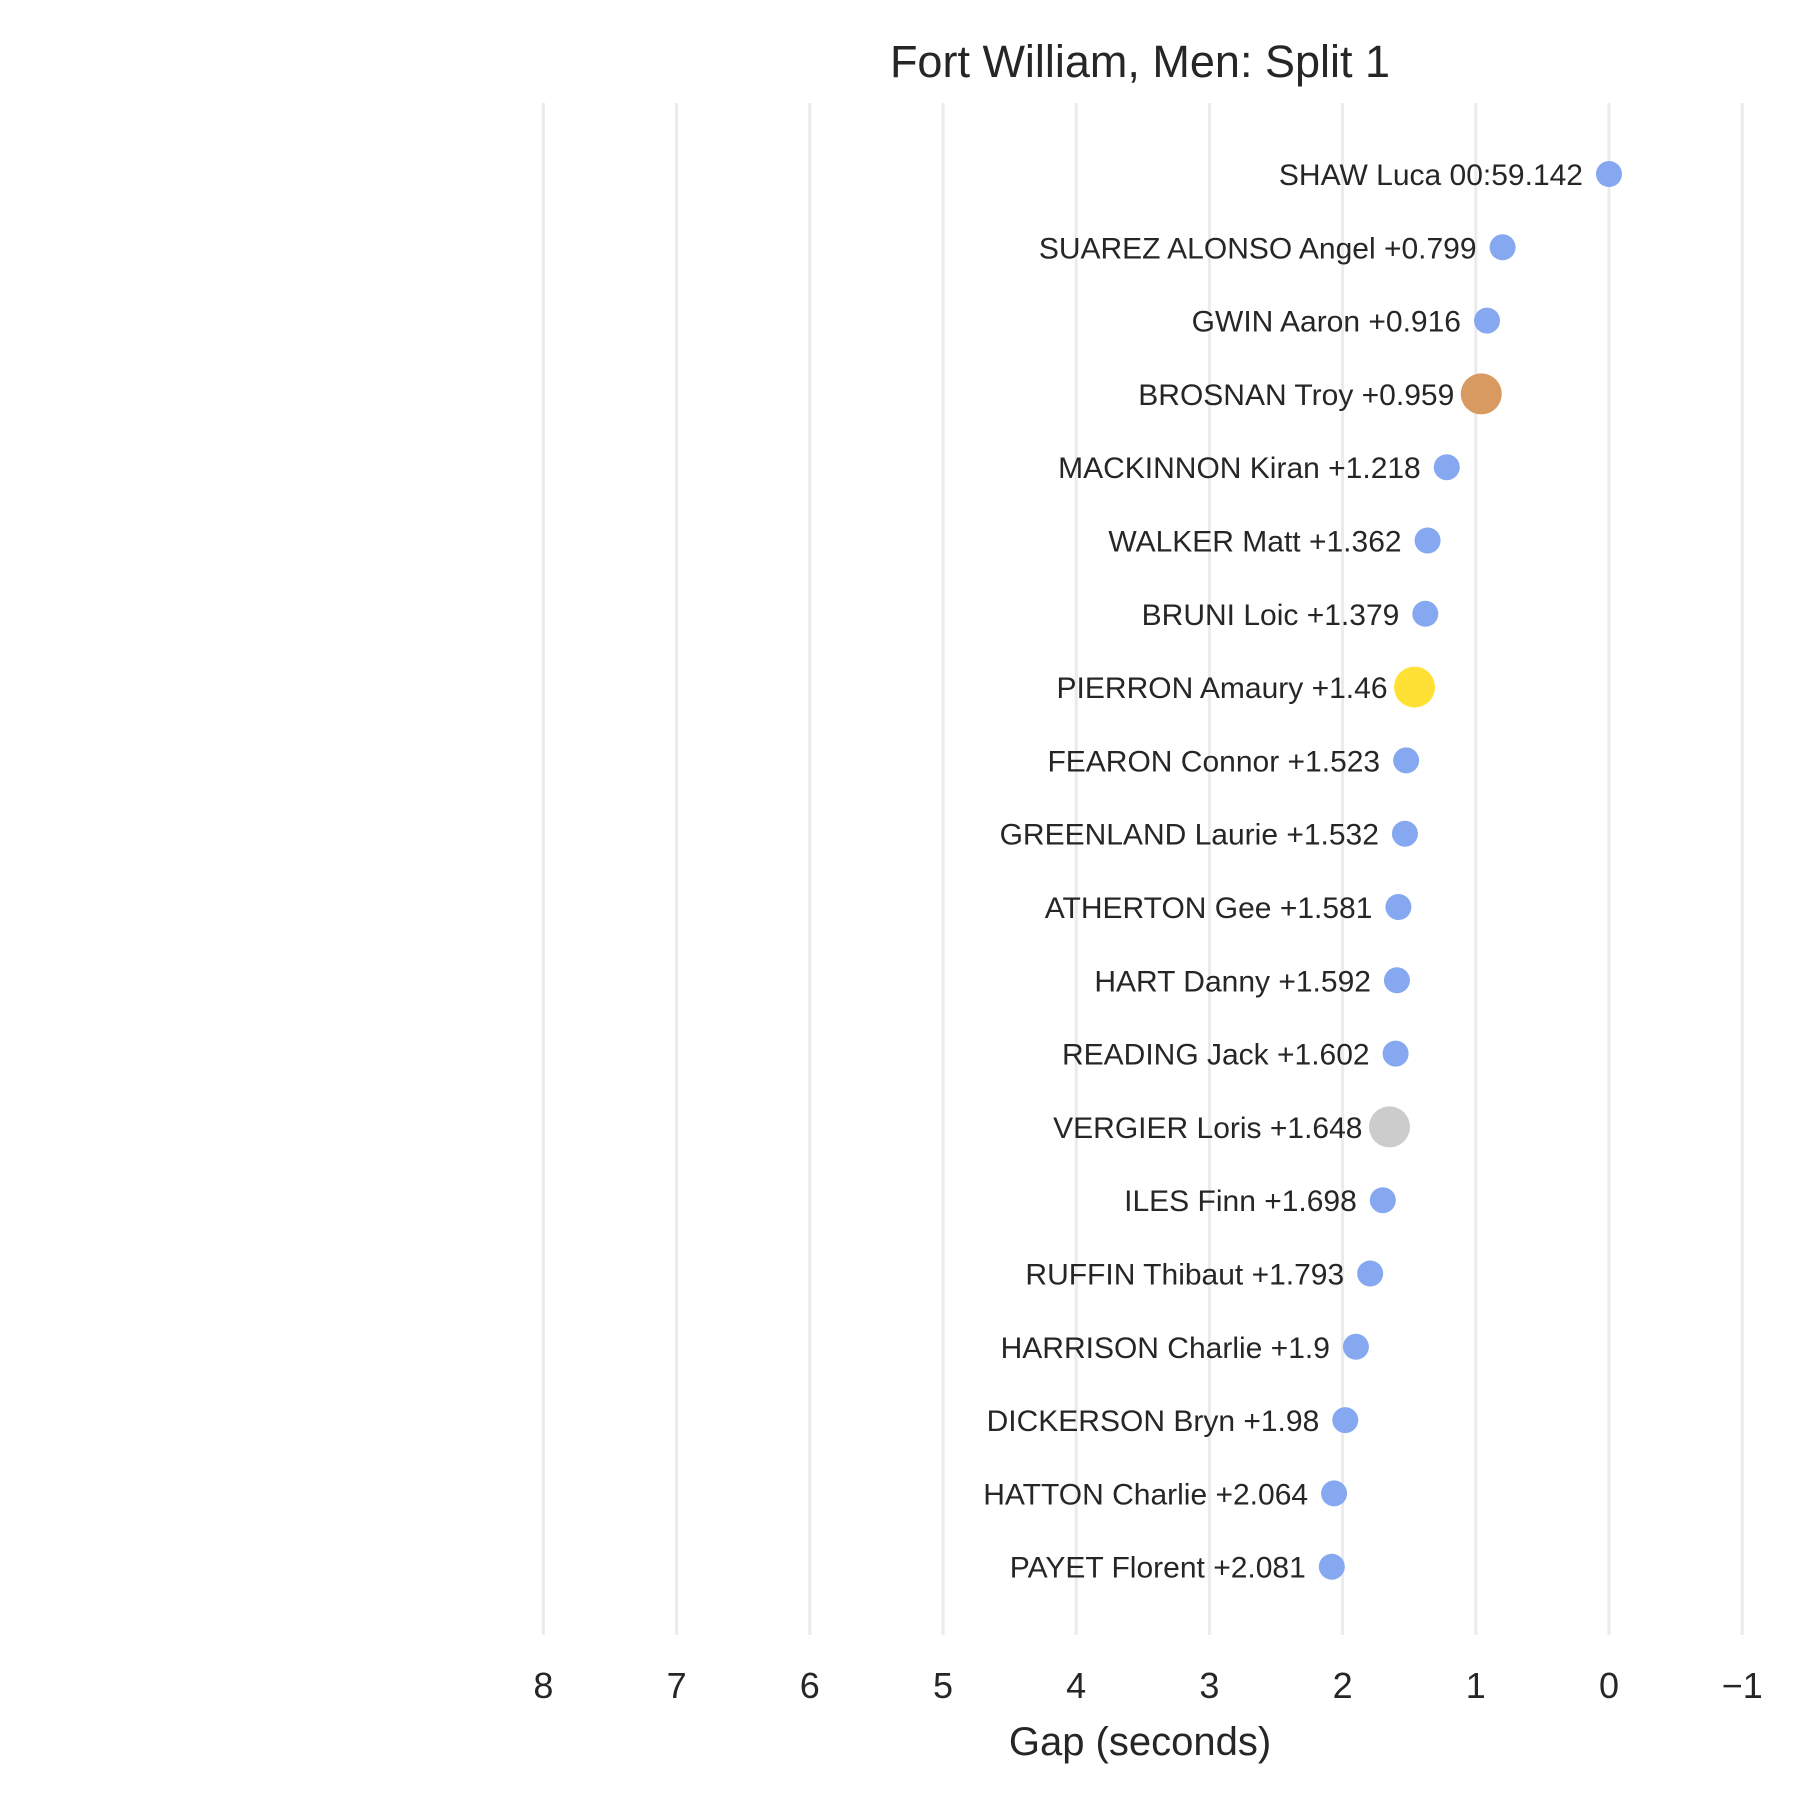 Image resolution: width=1800 pixels, height=1805 pixels. Describe the element at coordinates (1184, 1275) in the screenshot. I see `data-point-label: RUFFIN Thibaut +1.793` at that location.